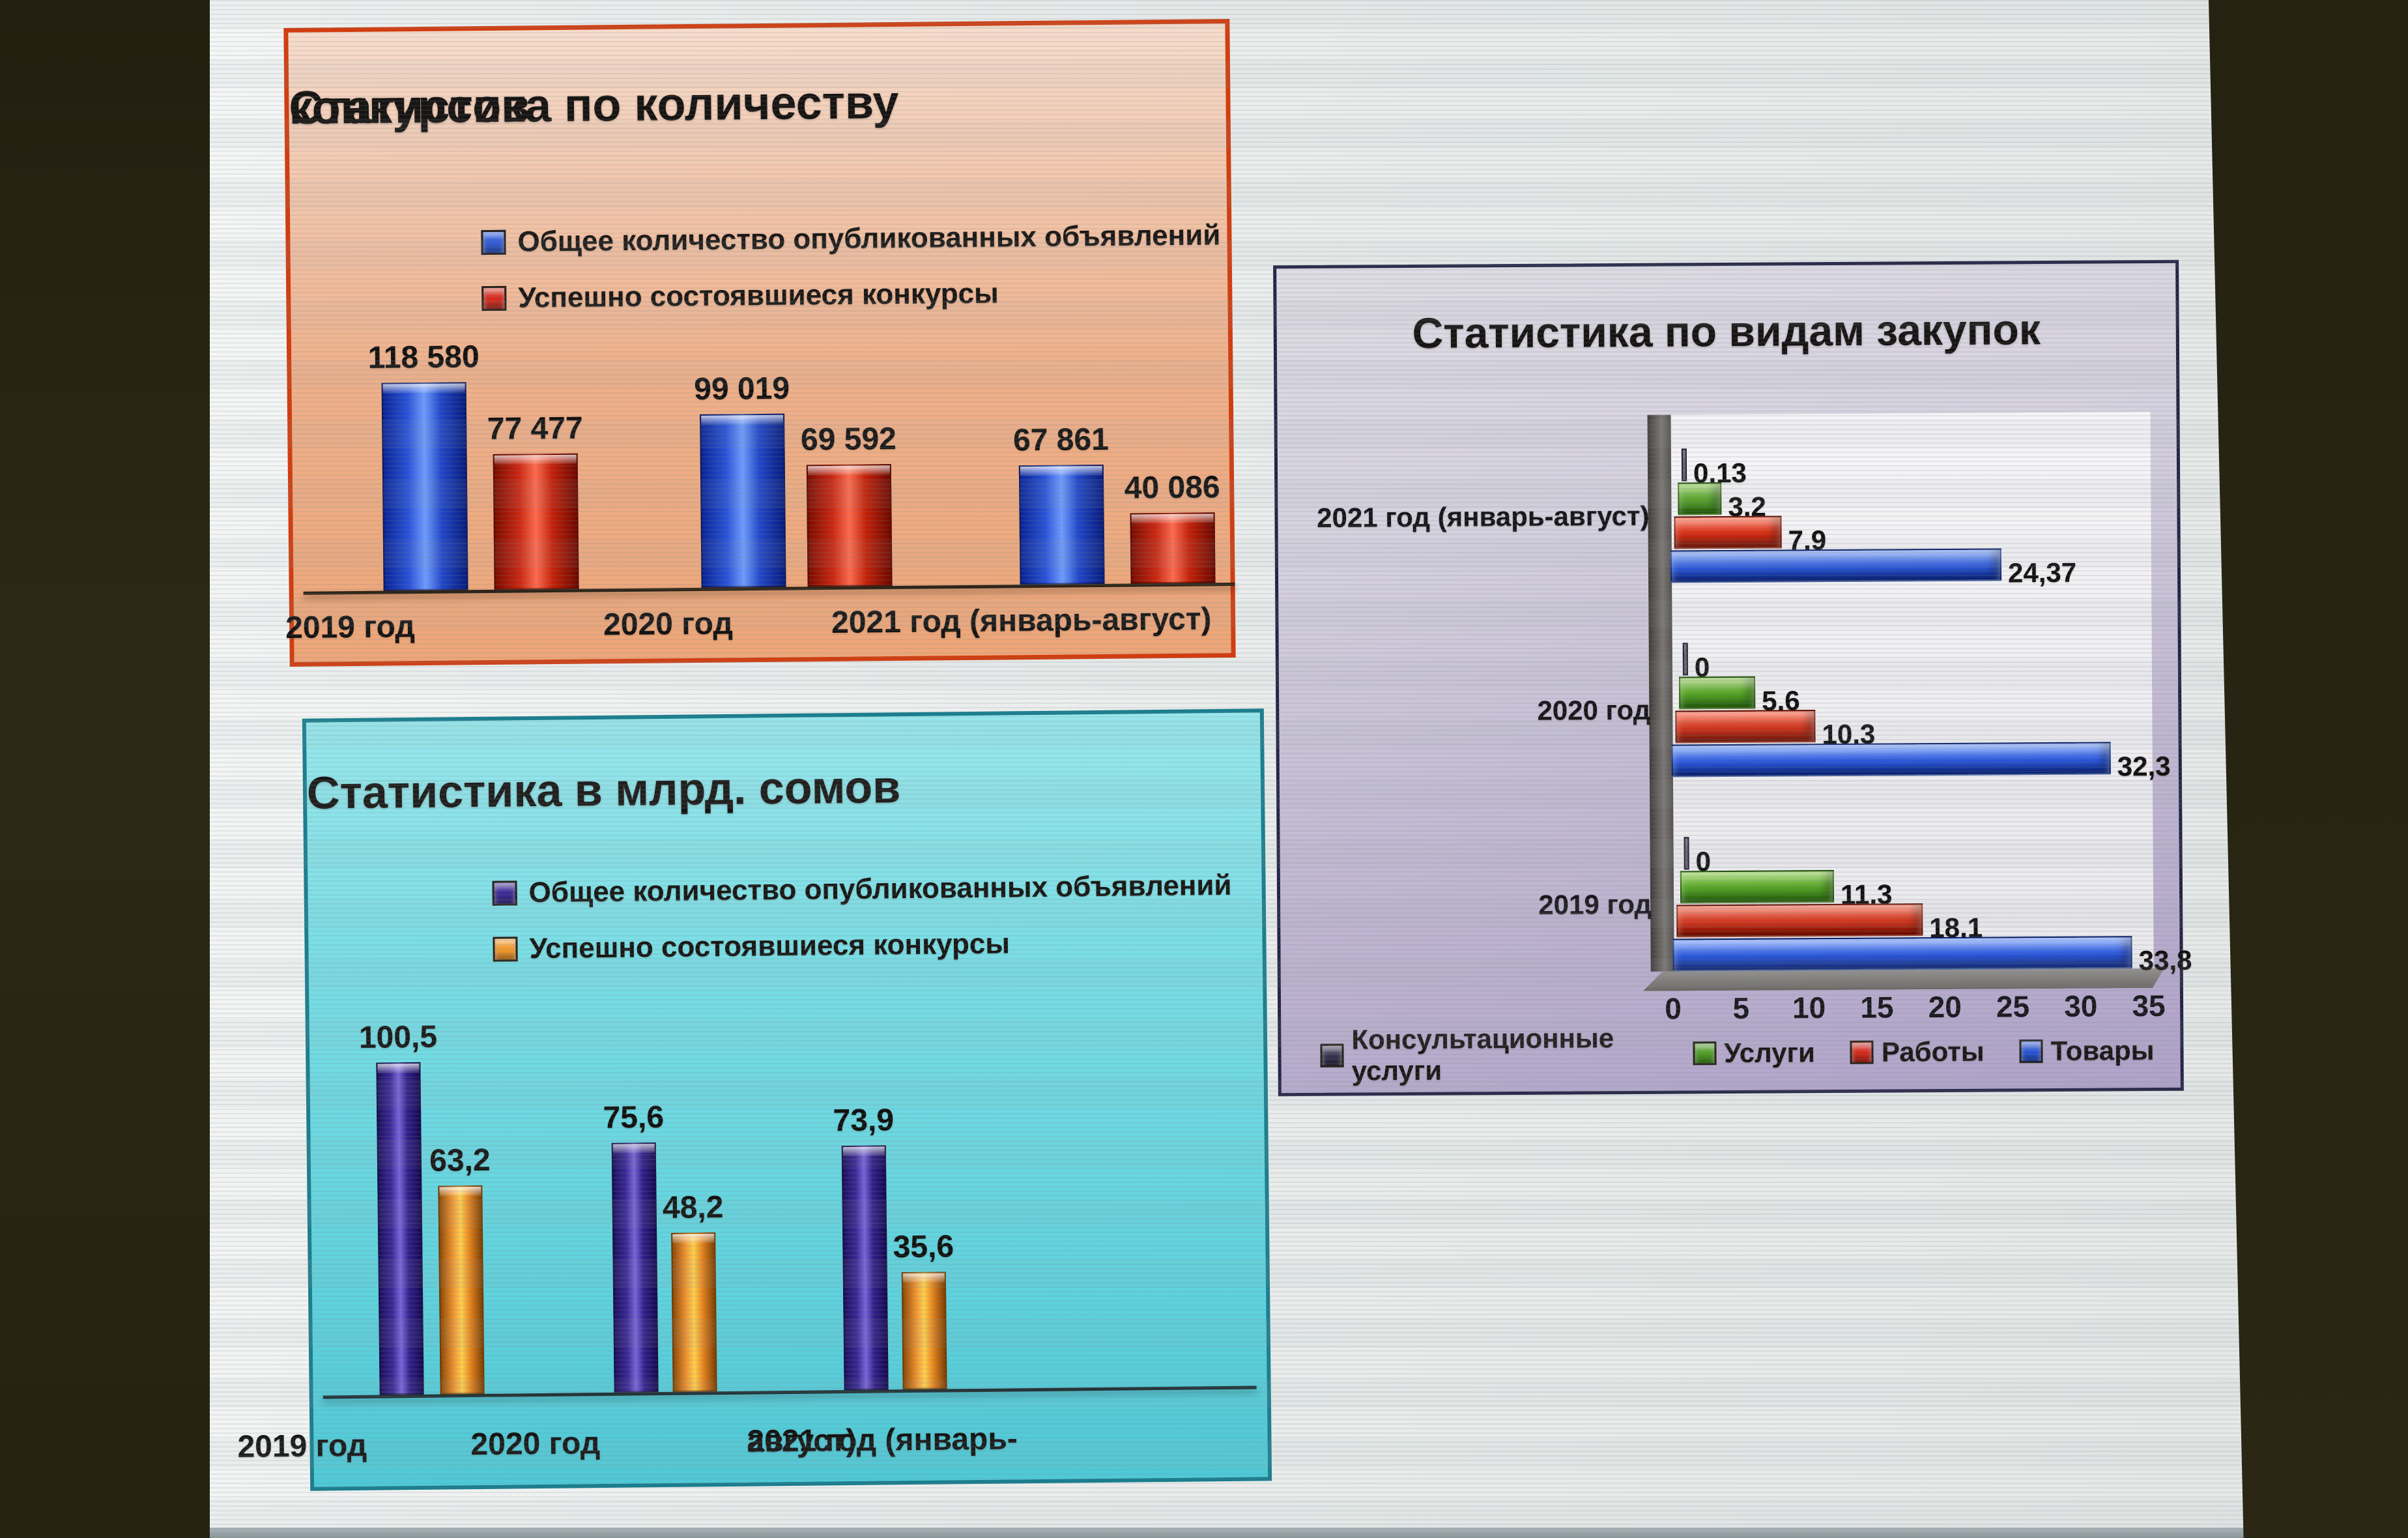  What do you see at coordinates (2081, 1006) in the screenshot?
I see `axis-tick-label: 30` at bounding box center [2081, 1006].